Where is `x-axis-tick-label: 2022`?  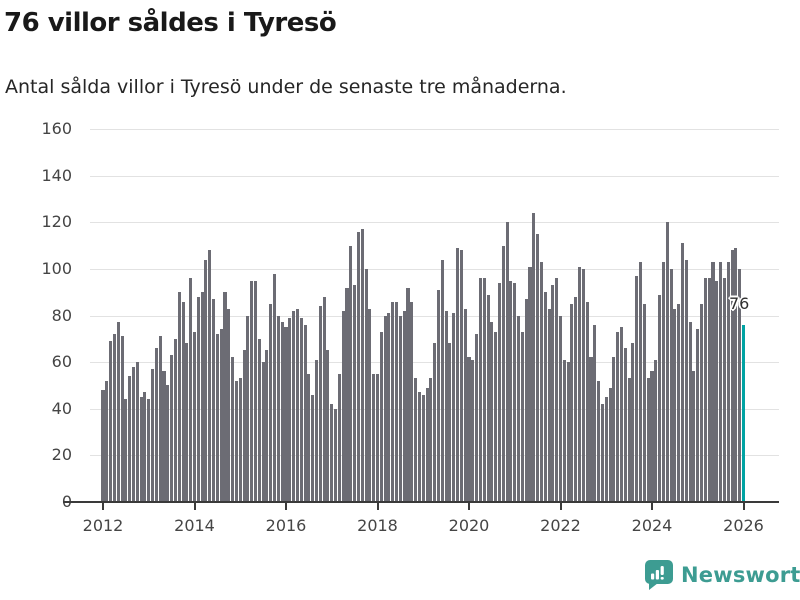
x-axis-tick-label: 2022 is located at coordinates (560, 525).